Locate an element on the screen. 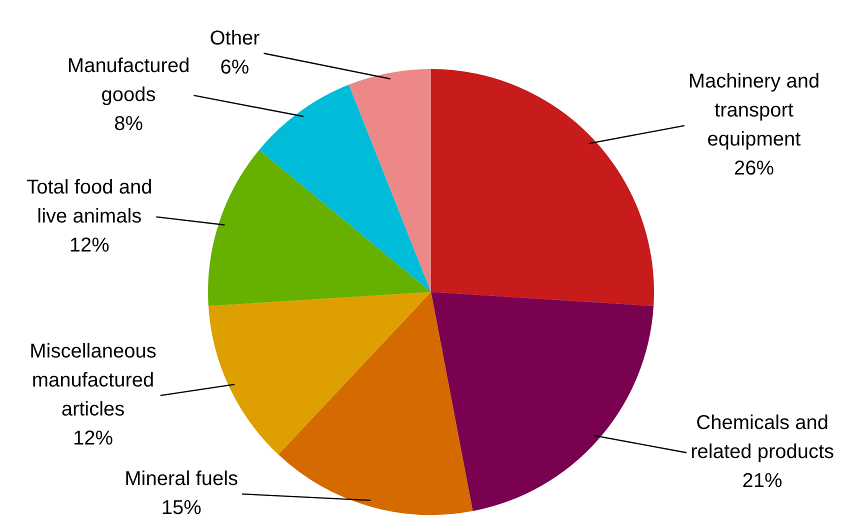 Image resolution: width=863 pixels, height=525 pixels. data-label: 15% is located at coordinates (181, 508).